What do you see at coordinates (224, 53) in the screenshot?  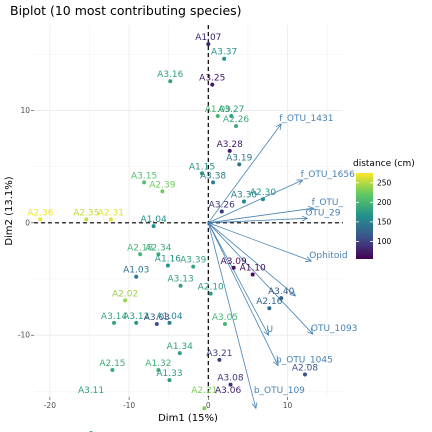 I see `point-label: A3.37` at bounding box center [224, 53].